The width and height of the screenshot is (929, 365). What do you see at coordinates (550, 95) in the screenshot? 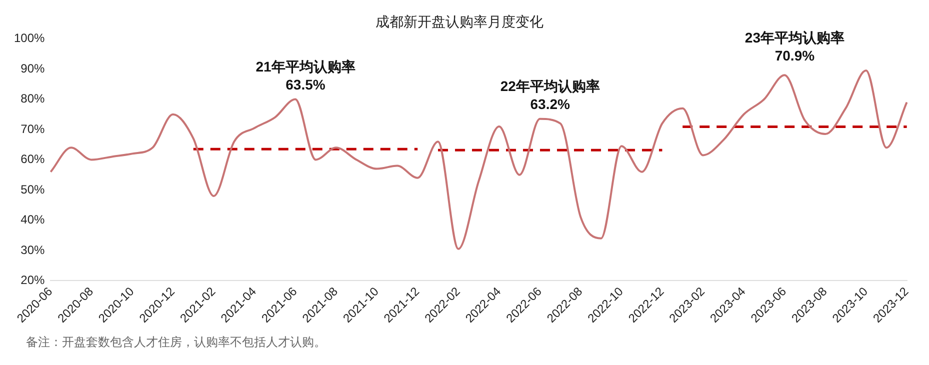
I see `annotation: 22年平均认购率 63.2%` at bounding box center [550, 95].